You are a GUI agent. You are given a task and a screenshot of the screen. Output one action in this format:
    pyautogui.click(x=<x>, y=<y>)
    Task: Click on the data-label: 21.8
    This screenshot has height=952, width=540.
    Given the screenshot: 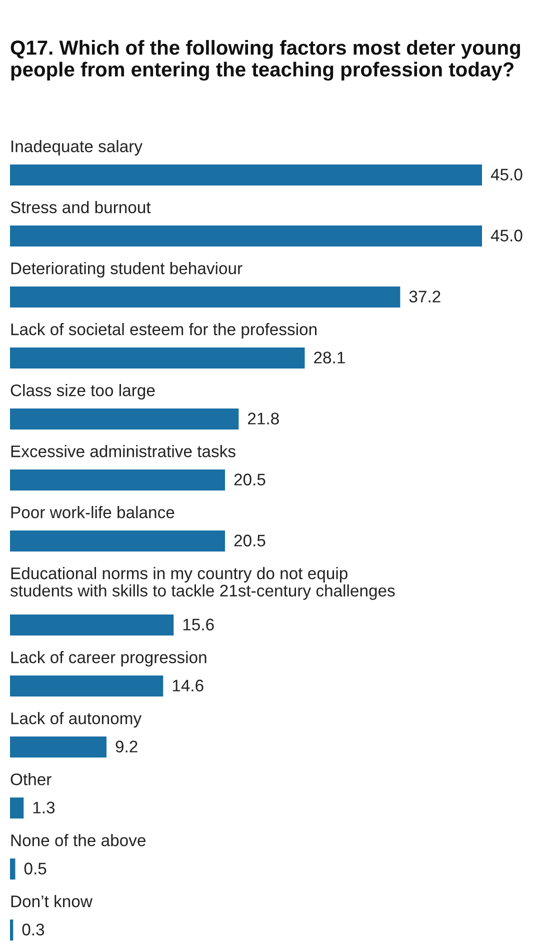 What is the action you would take?
    pyautogui.click(x=263, y=418)
    